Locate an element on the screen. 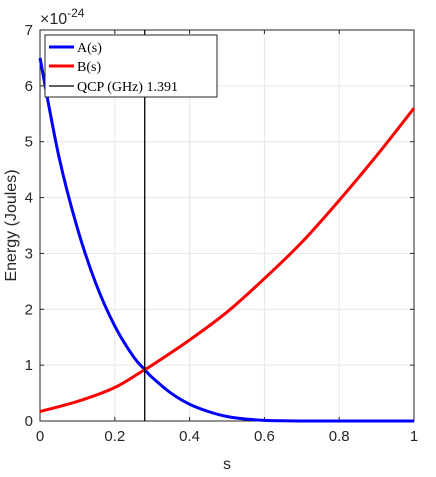 The image size is (436, 477). legend-label-a: A(s) is located at coordinates (89, 48).